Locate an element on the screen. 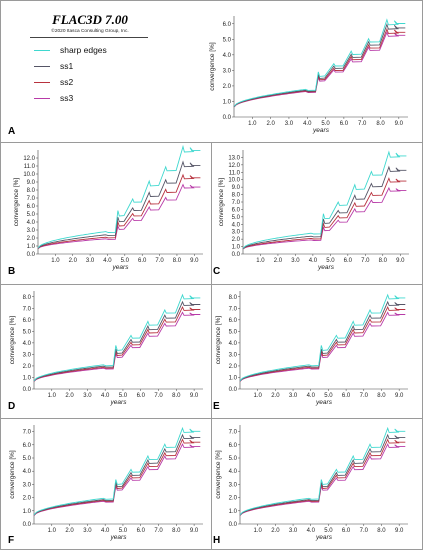  copyright-notice: ©2020 Itasca Consulting Group, Inc. is located at coordinates (90, 31).